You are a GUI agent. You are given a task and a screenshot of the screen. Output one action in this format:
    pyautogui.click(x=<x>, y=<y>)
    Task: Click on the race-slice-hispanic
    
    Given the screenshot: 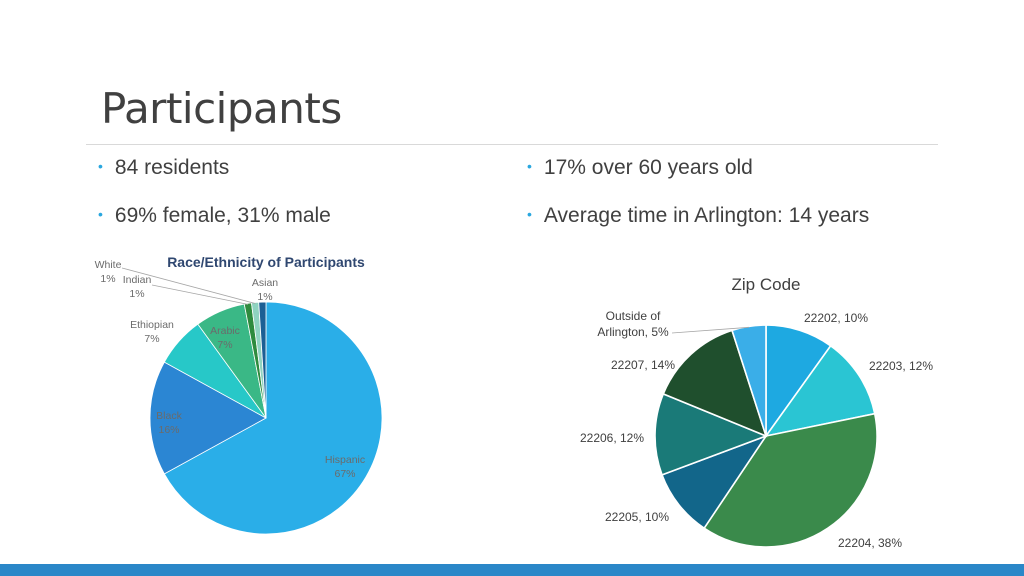 What is the action you would take?
    pyautogui.click(x=273, y=418)
    